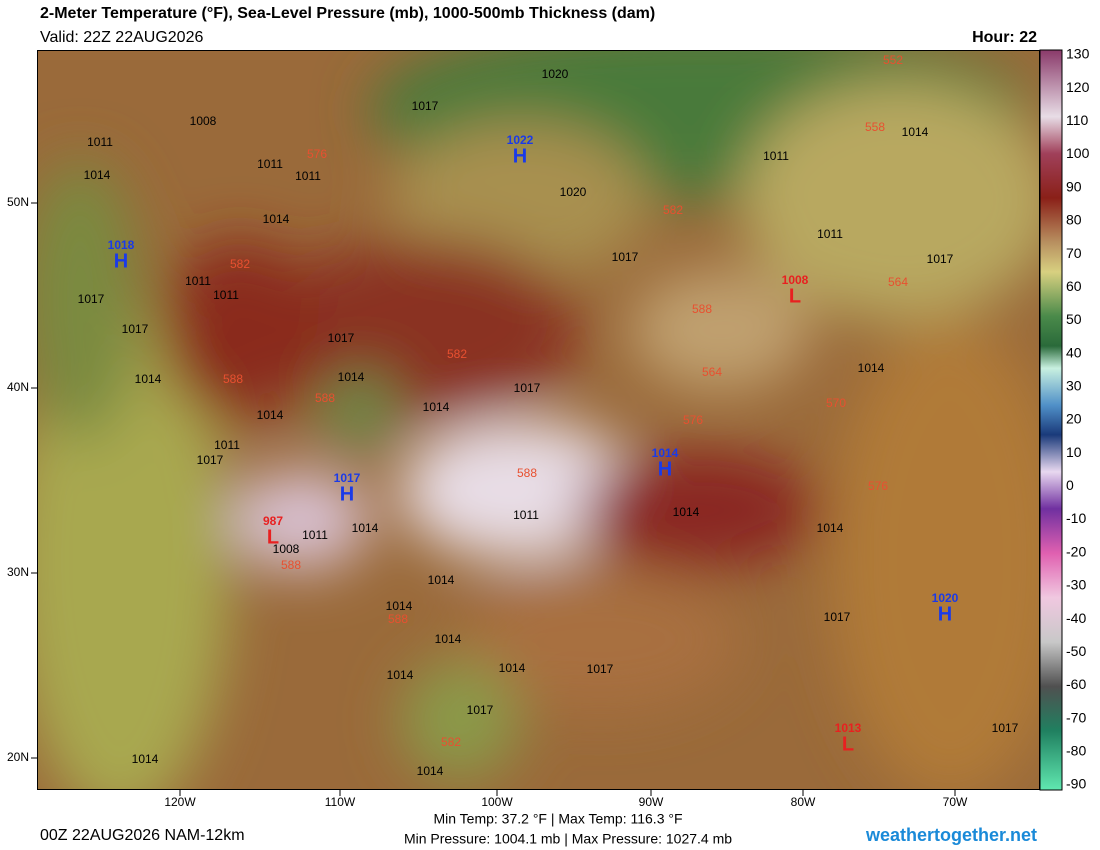  I want to click on colorbar-tick-label: 40, so click(1074, 352).